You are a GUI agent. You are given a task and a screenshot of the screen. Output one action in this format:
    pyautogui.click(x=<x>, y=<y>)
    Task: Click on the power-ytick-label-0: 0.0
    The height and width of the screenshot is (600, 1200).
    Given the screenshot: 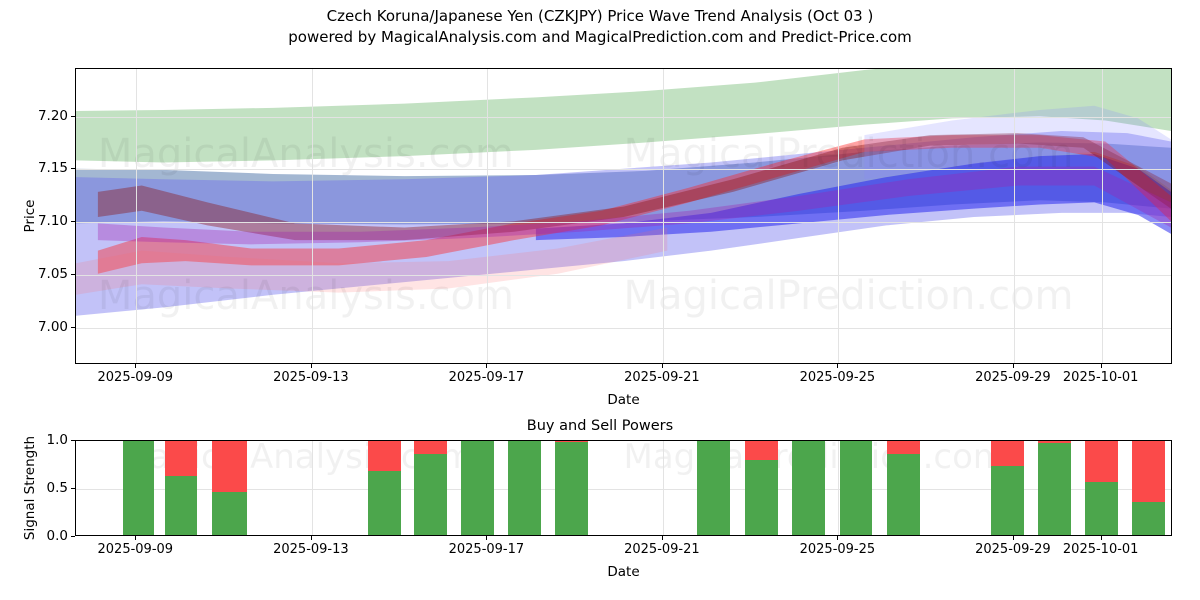 What is the action you would take?
    pyautogui.click(x=57, y=536)
    